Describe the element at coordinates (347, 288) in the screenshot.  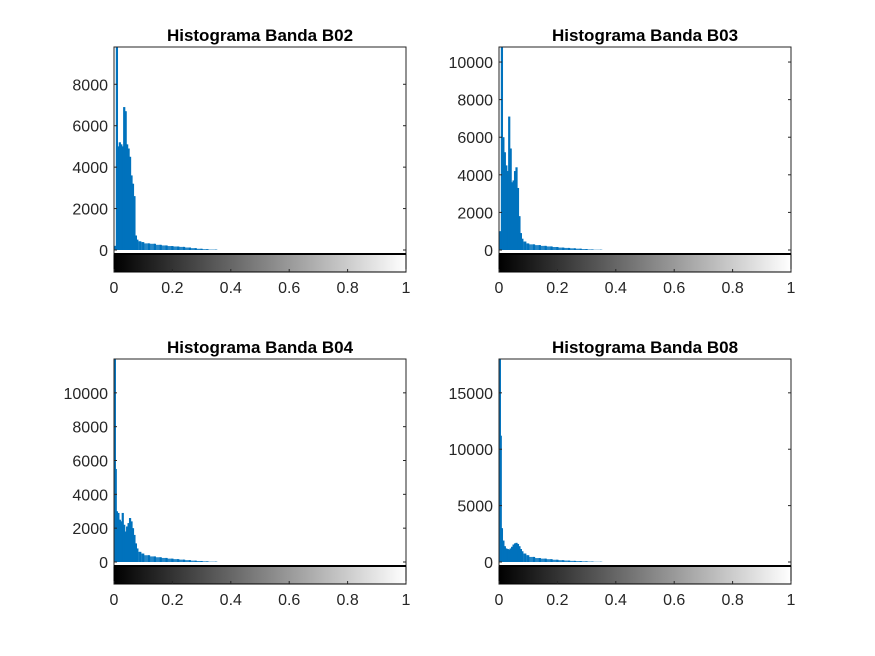
I see `x-tick-label: 0.8` at that location.